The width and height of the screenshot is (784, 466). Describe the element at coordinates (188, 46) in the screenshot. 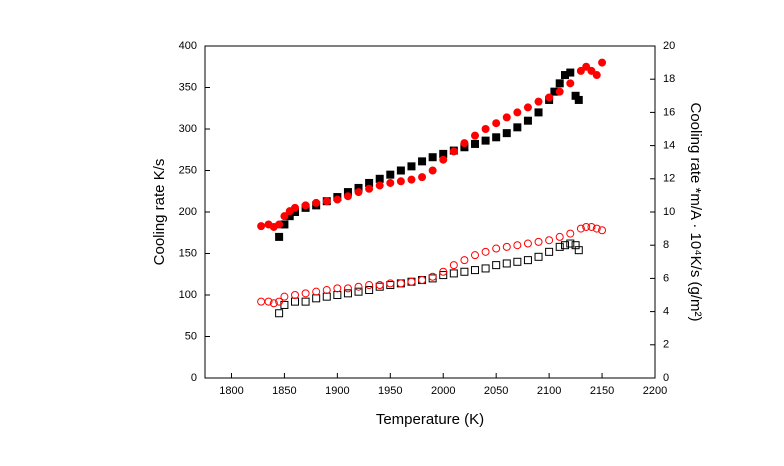

I see `y-tick-label: 400` at that location.